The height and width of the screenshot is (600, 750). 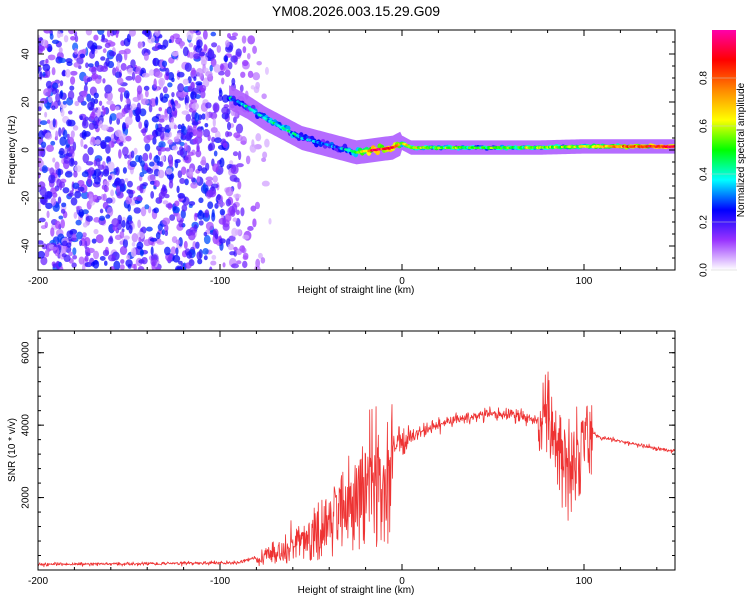 What do you see at coordinates (704, 174) in the screenshot?
I see `colorbar-tick-label: 0.4` at bounding box center [704, 174].